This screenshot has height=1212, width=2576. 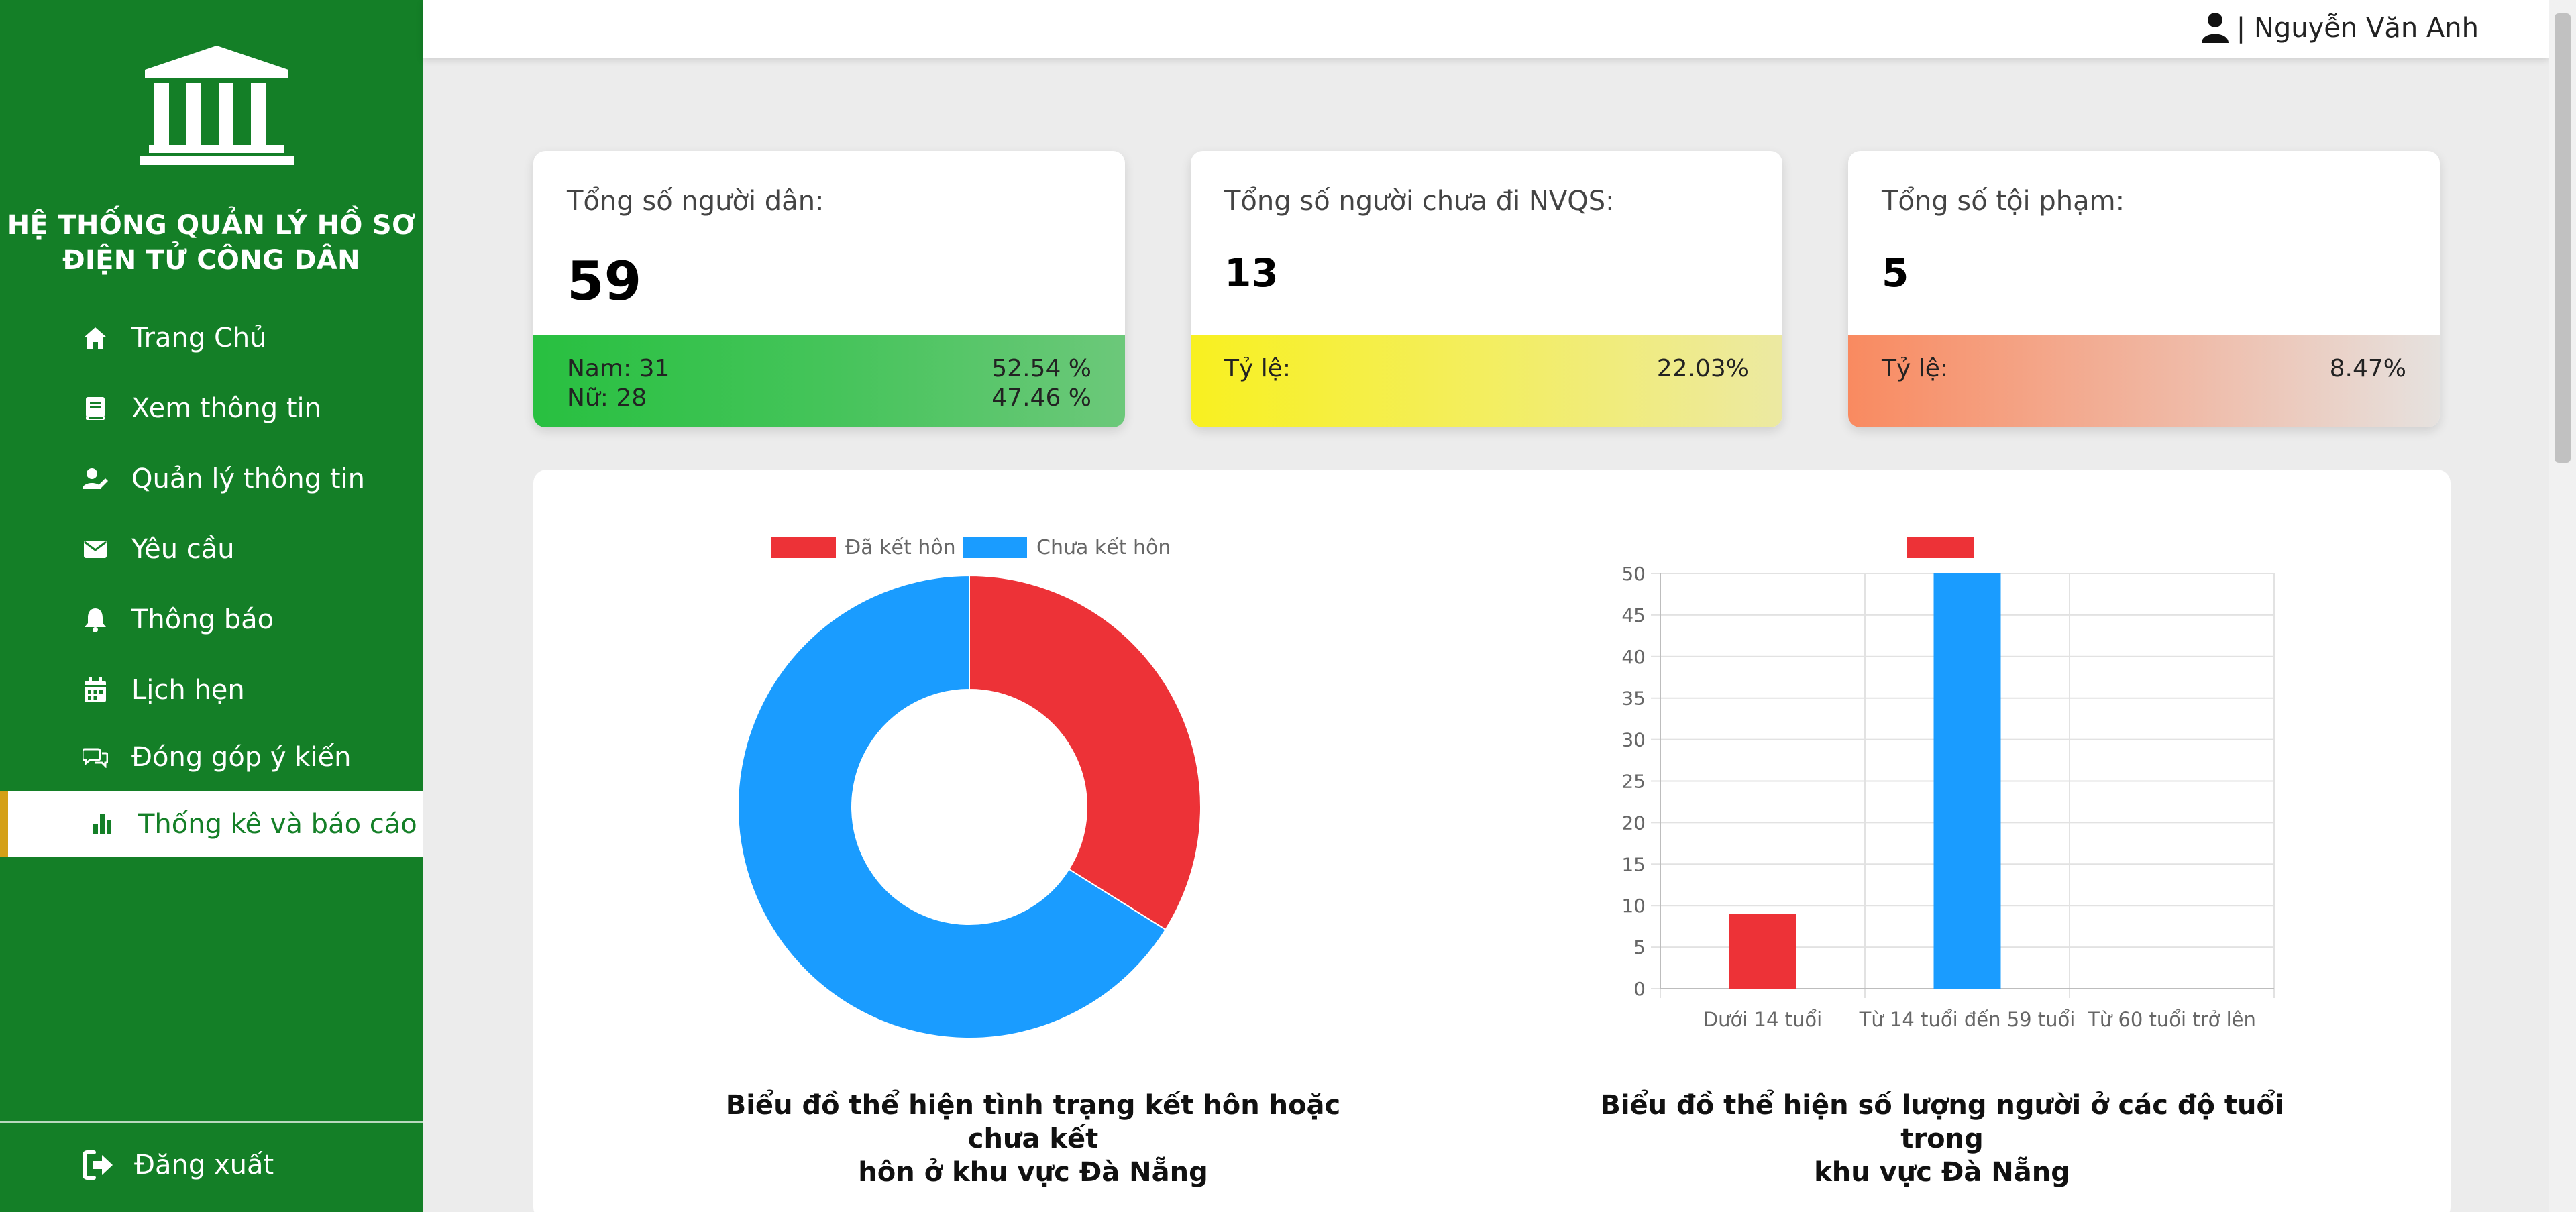 What do you see at coordinates (95, 408) in the screenshot?
I see `book-icon` at bounding box center [95, 408].